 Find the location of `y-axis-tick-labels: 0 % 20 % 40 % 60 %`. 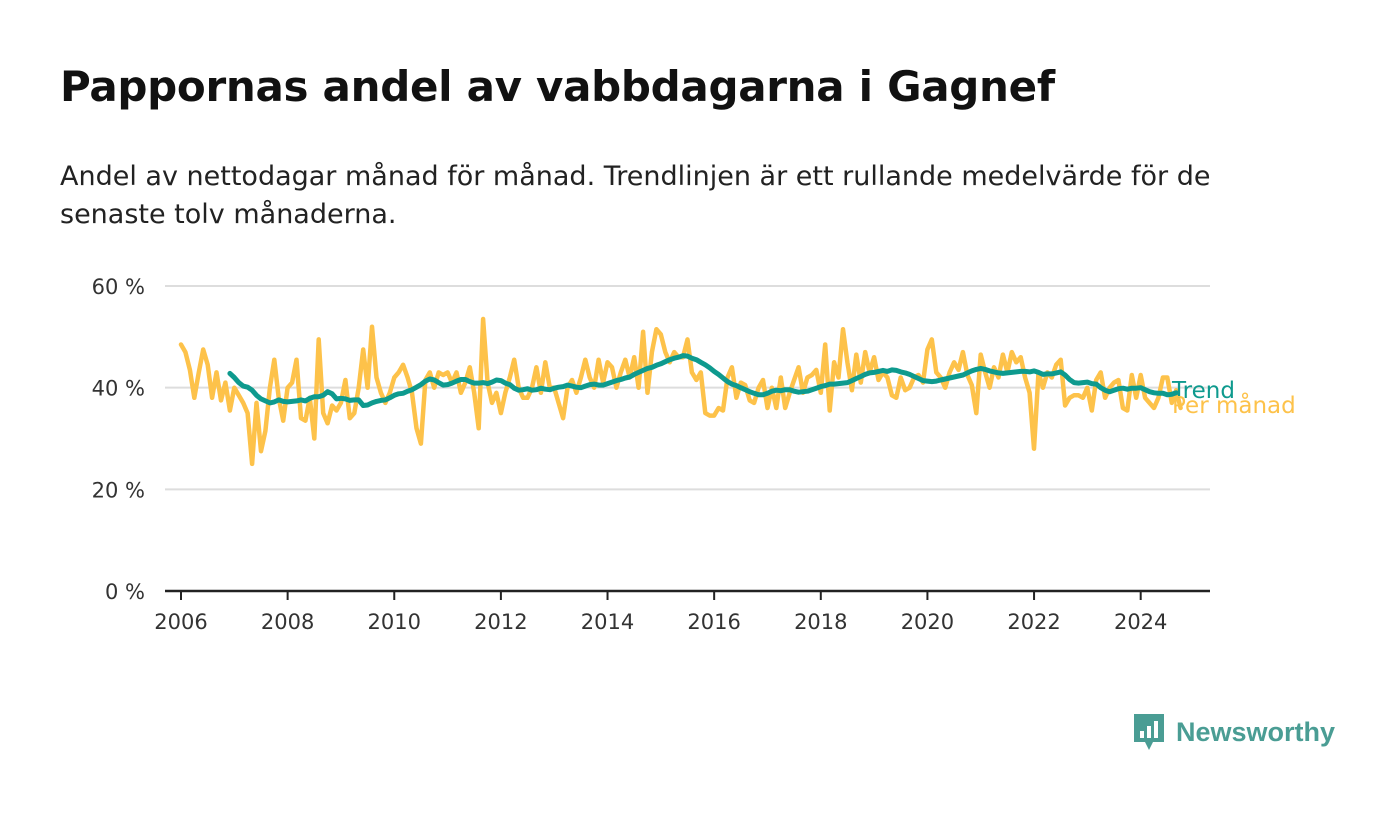

y-axis-tick-labels: 0 % 20 % 40 % 60 % is located at coordinates (118, 439).